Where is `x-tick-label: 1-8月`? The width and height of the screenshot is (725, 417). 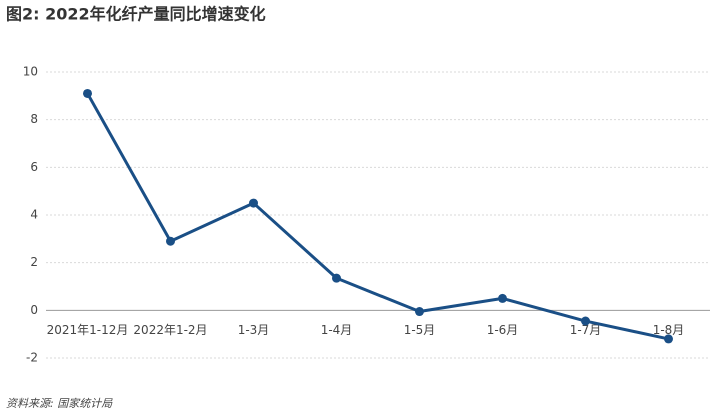
x-tick-label: 1-8月 is located at coordinates (669, 330).